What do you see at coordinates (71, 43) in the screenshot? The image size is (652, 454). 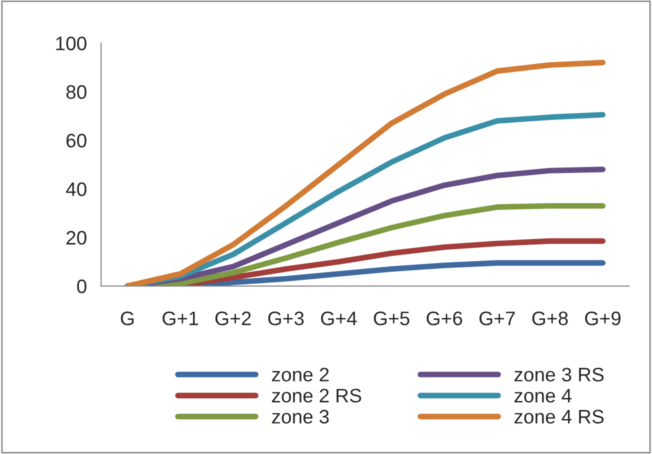 I see `y-tick-label: 100` at bounding box center [71, 43].